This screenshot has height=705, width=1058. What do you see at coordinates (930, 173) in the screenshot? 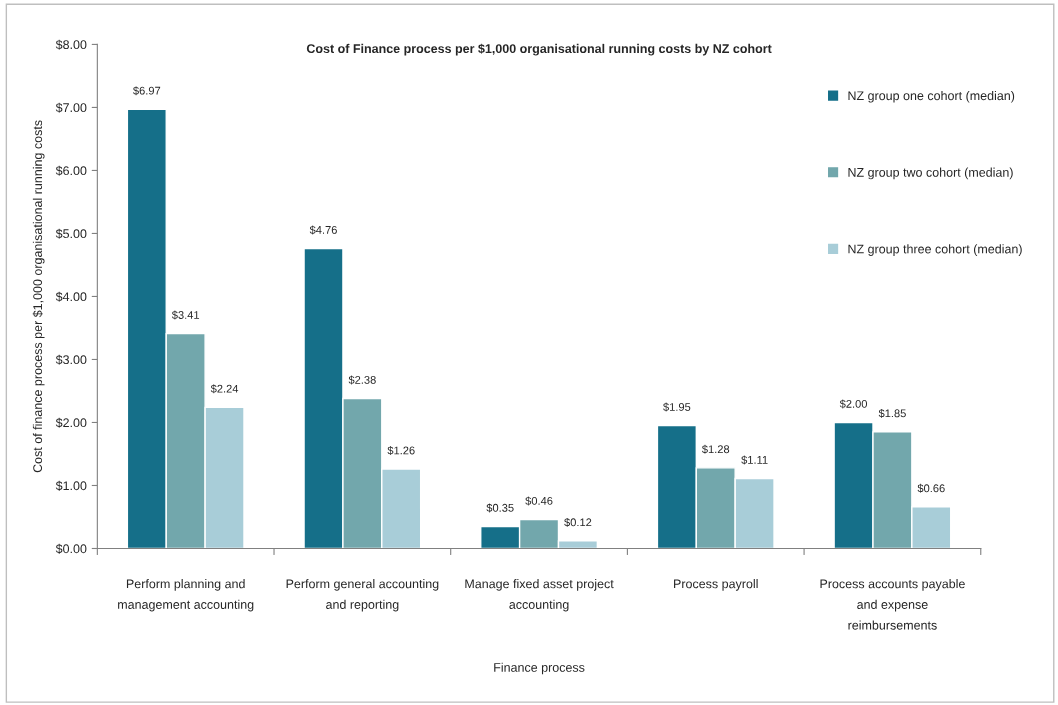
I see `legend-label: NZ group two cohort (median)` at bounding box center [930, 173].